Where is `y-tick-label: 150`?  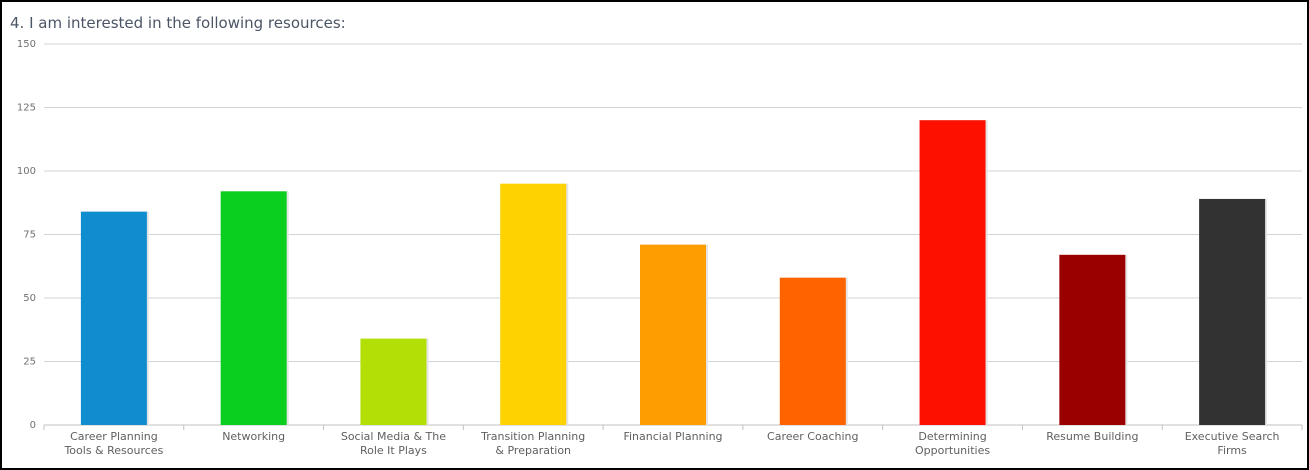
y-tick-label: 150 is located at coordinates (26, 44).